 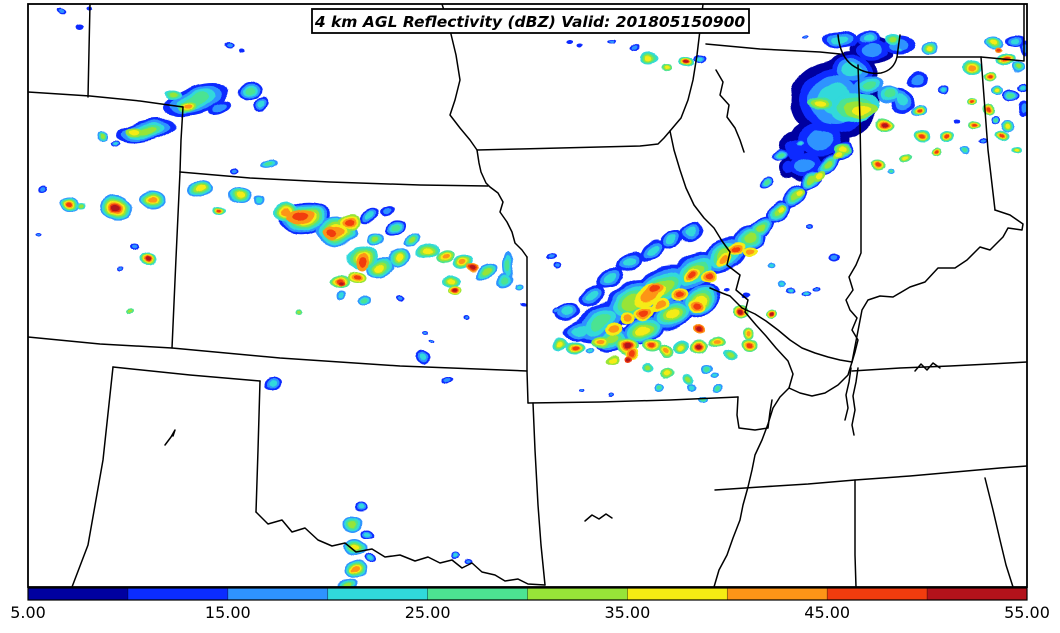 I want to click on colorbar-tick-label: 5.00, so click(x=28, y=612).